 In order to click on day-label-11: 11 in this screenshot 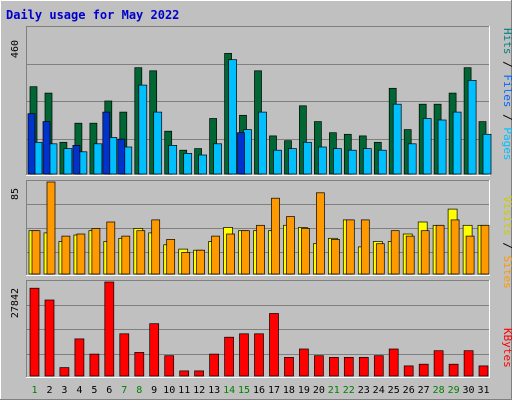, I will do `click(184, 390)`.